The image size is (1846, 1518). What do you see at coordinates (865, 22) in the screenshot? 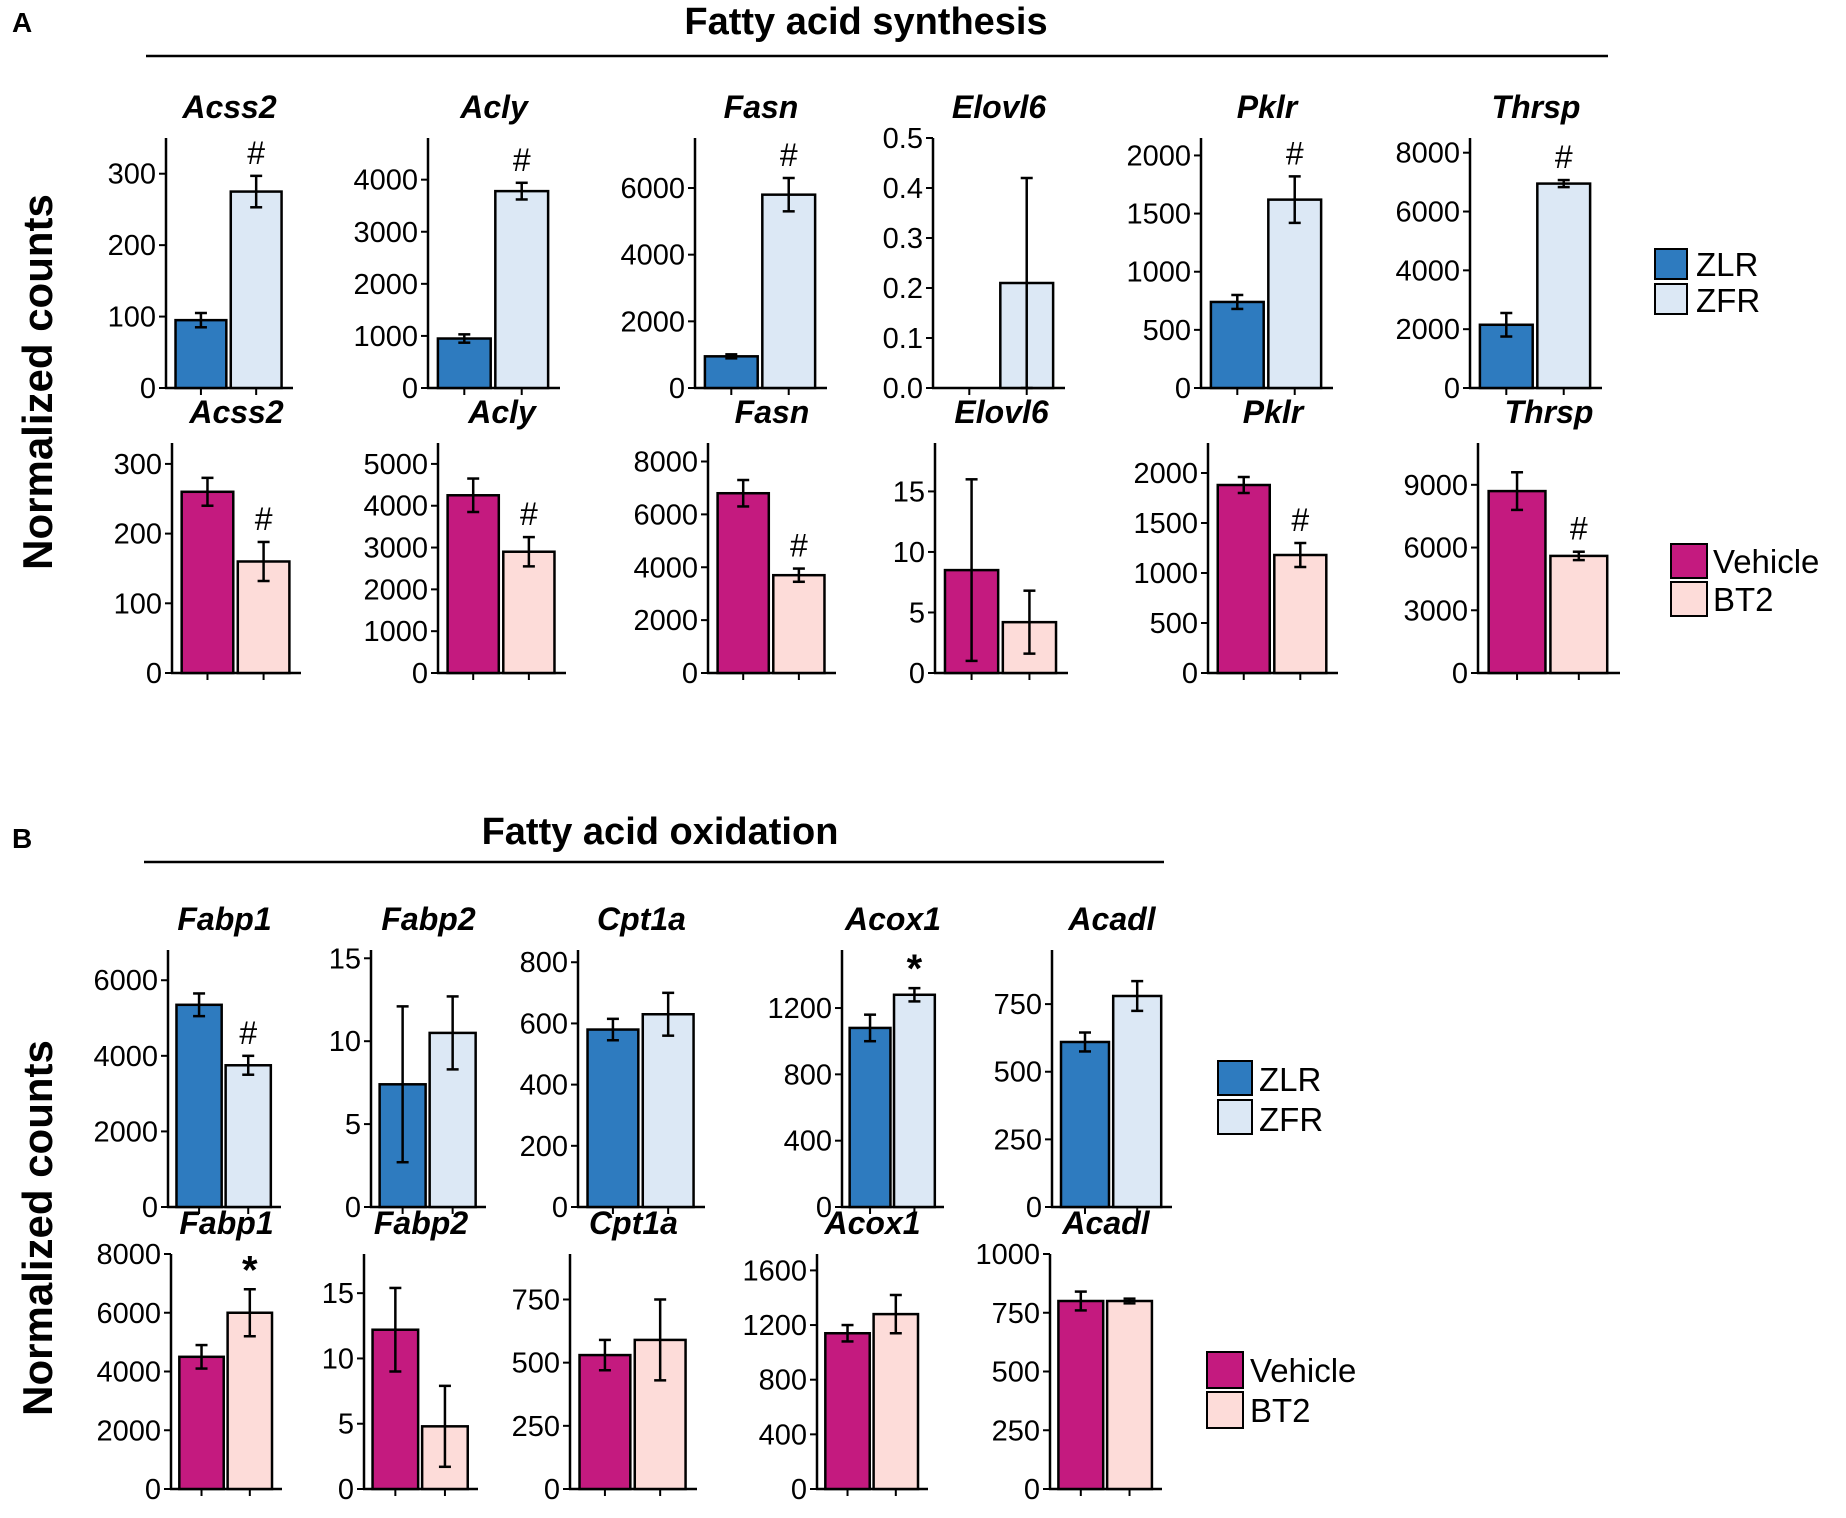
I see `panel-a-title: Fatty acid synthesis` at bounding box center [865, 22].